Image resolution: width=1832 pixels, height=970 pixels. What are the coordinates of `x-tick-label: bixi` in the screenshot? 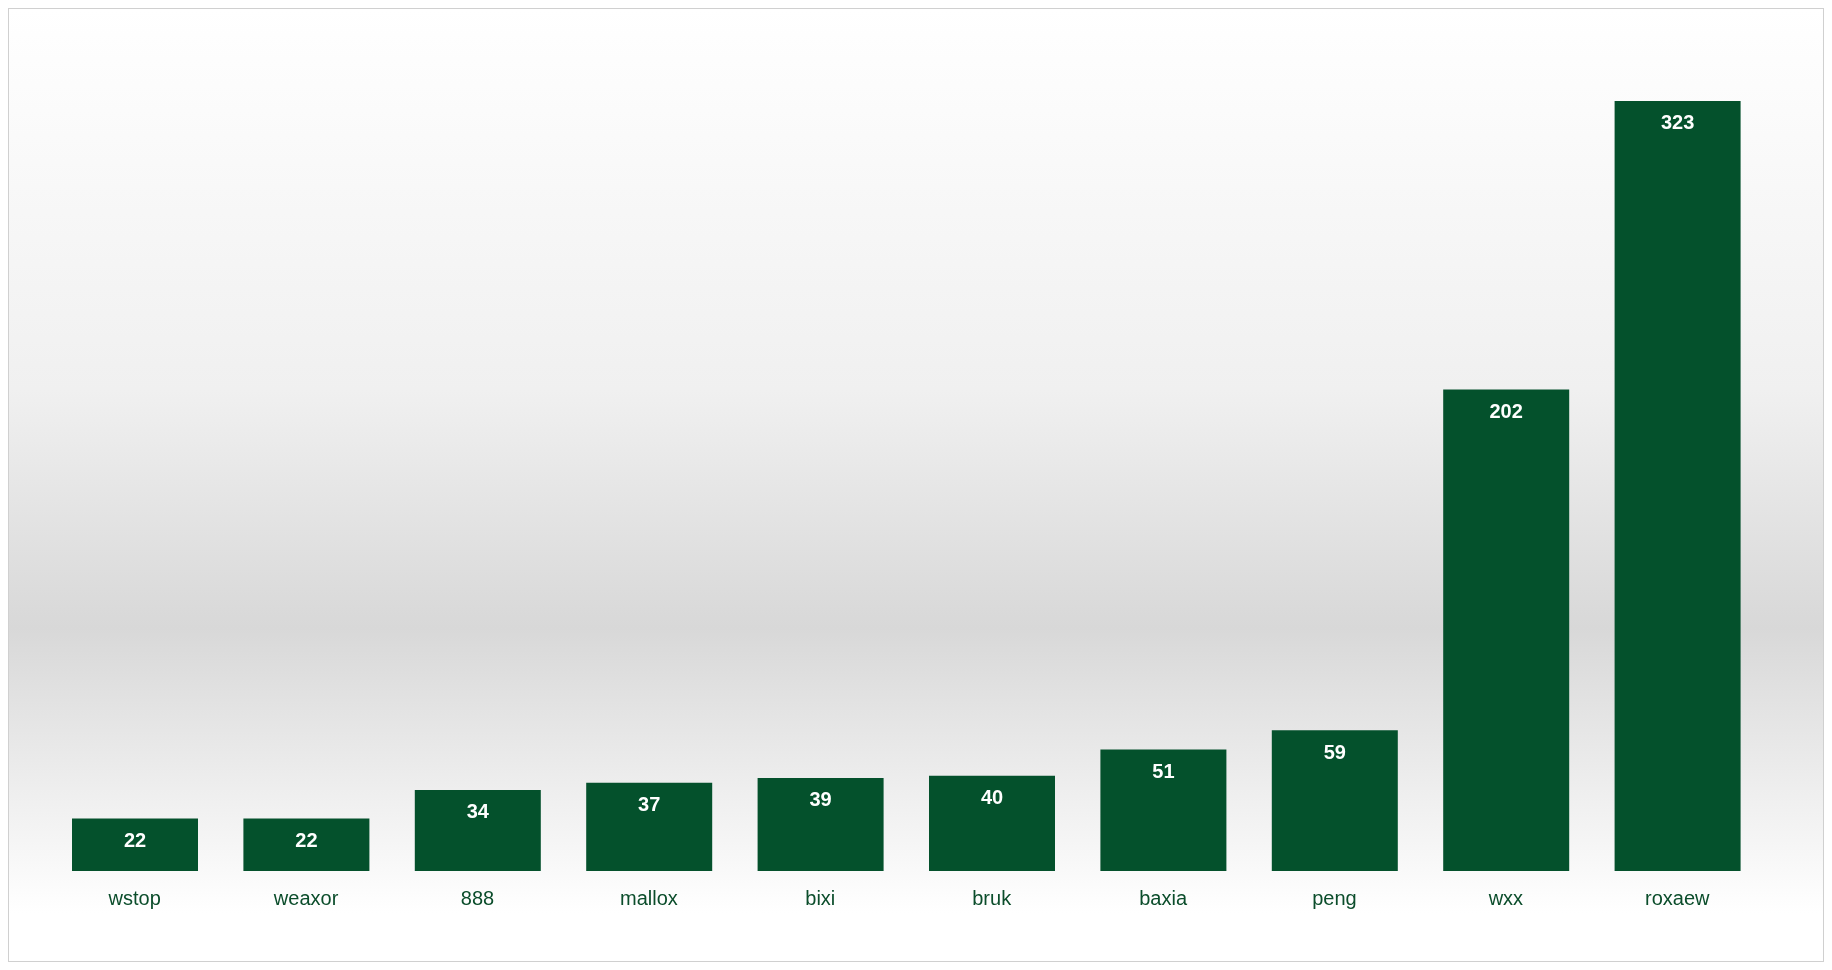 It's located at (820, 898).